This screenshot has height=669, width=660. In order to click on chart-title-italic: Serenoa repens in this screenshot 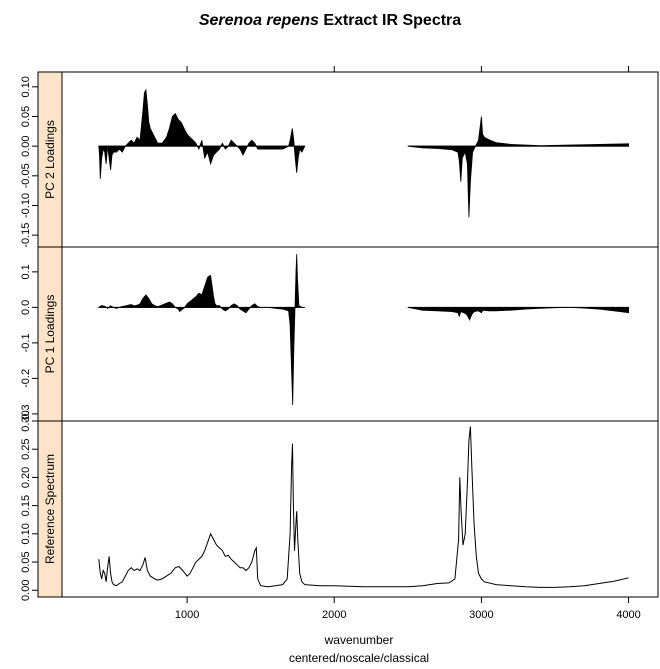, I will do `click(258, 20)`.